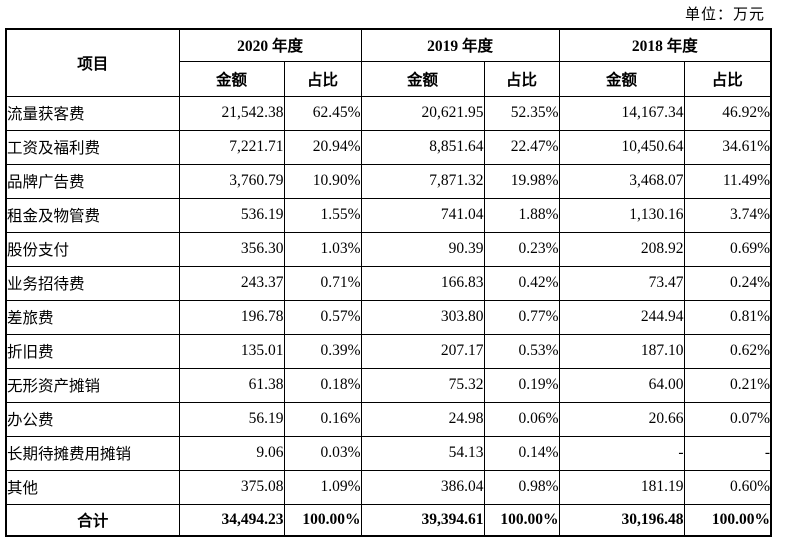 This screenshot has width=793, height=554. What do you see at coordinates (231, 215) in the screenshot?
I see `amount-cell-2020: 536.19` at bounding box center [231, 215].